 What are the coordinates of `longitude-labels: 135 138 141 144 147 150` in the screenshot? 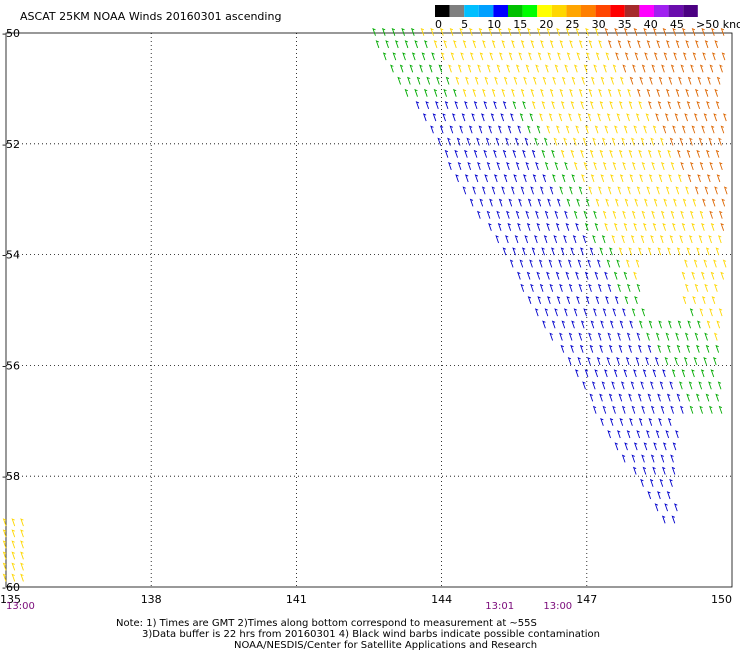 It's located at (366, 599).